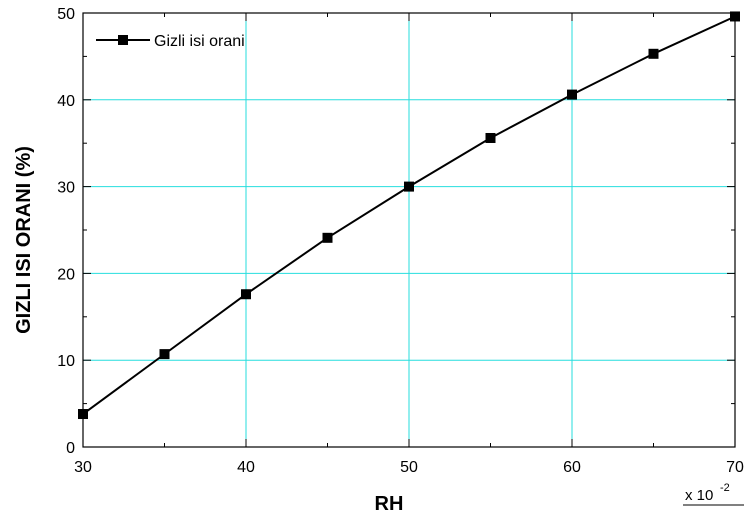 This screenshot has height=526, width=746. I want to click on legend-marker, so click(123, 40).